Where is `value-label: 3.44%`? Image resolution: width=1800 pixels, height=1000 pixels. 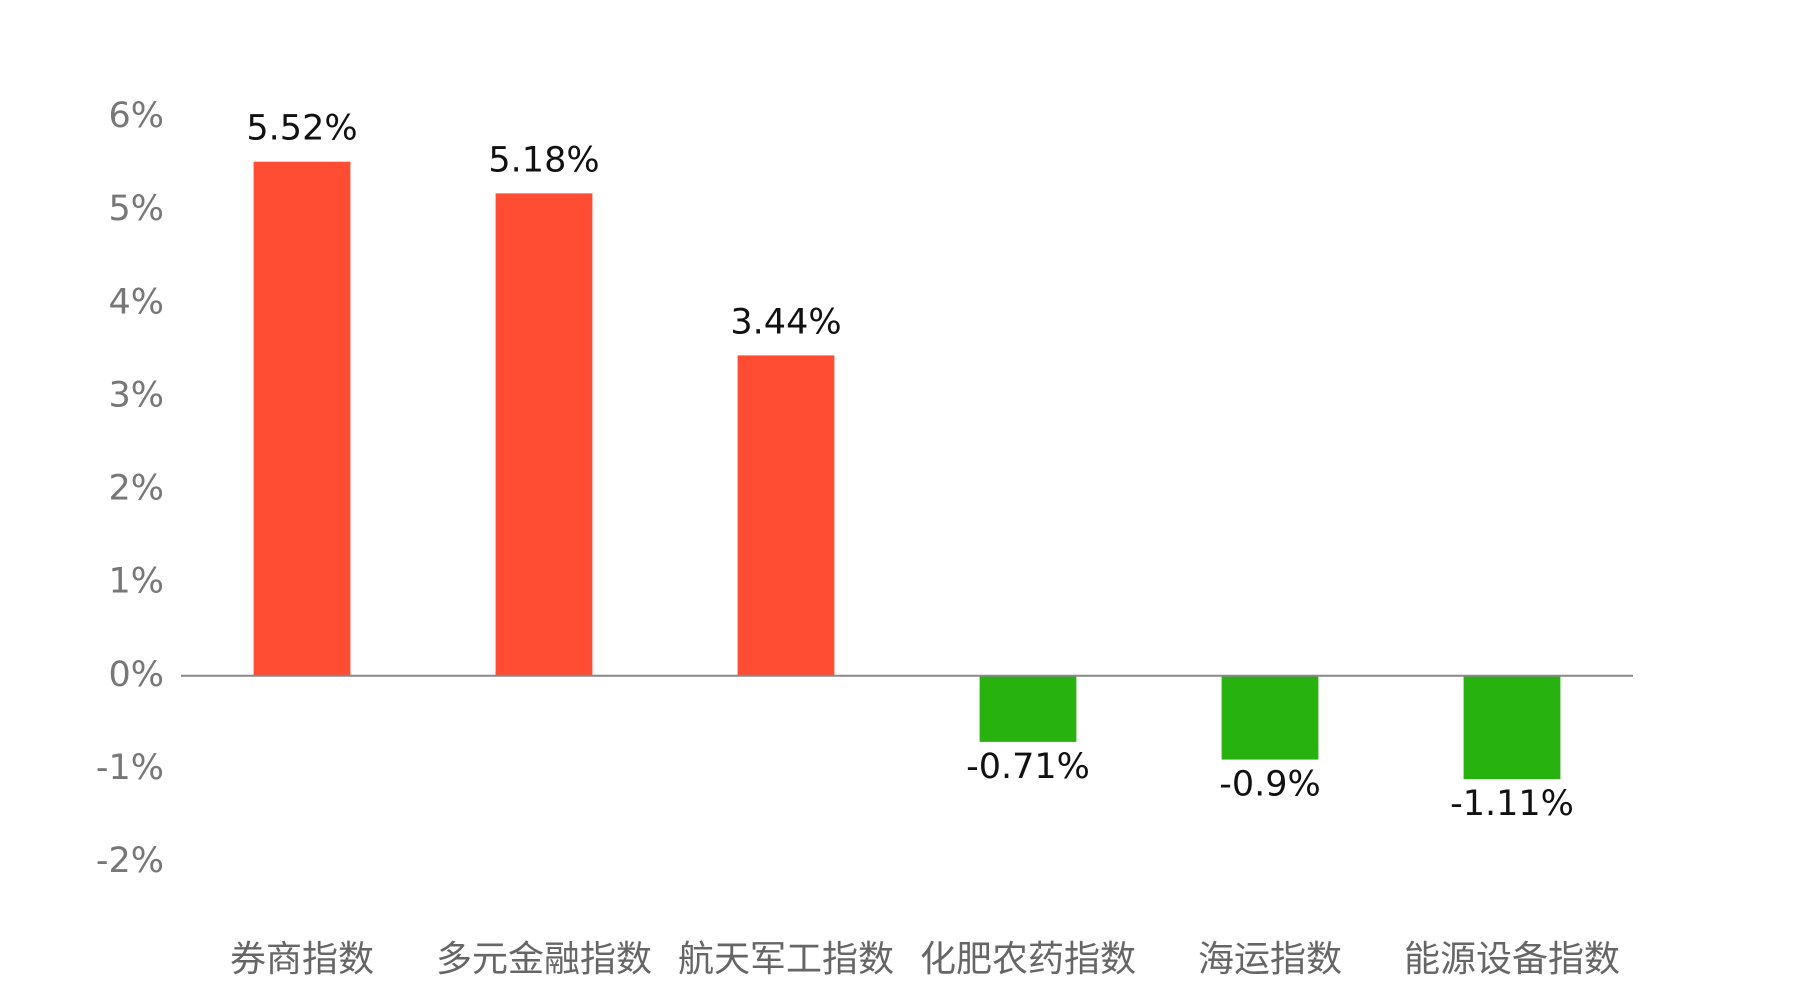 value-label: 3.44% is located at coordinates (785, 322).